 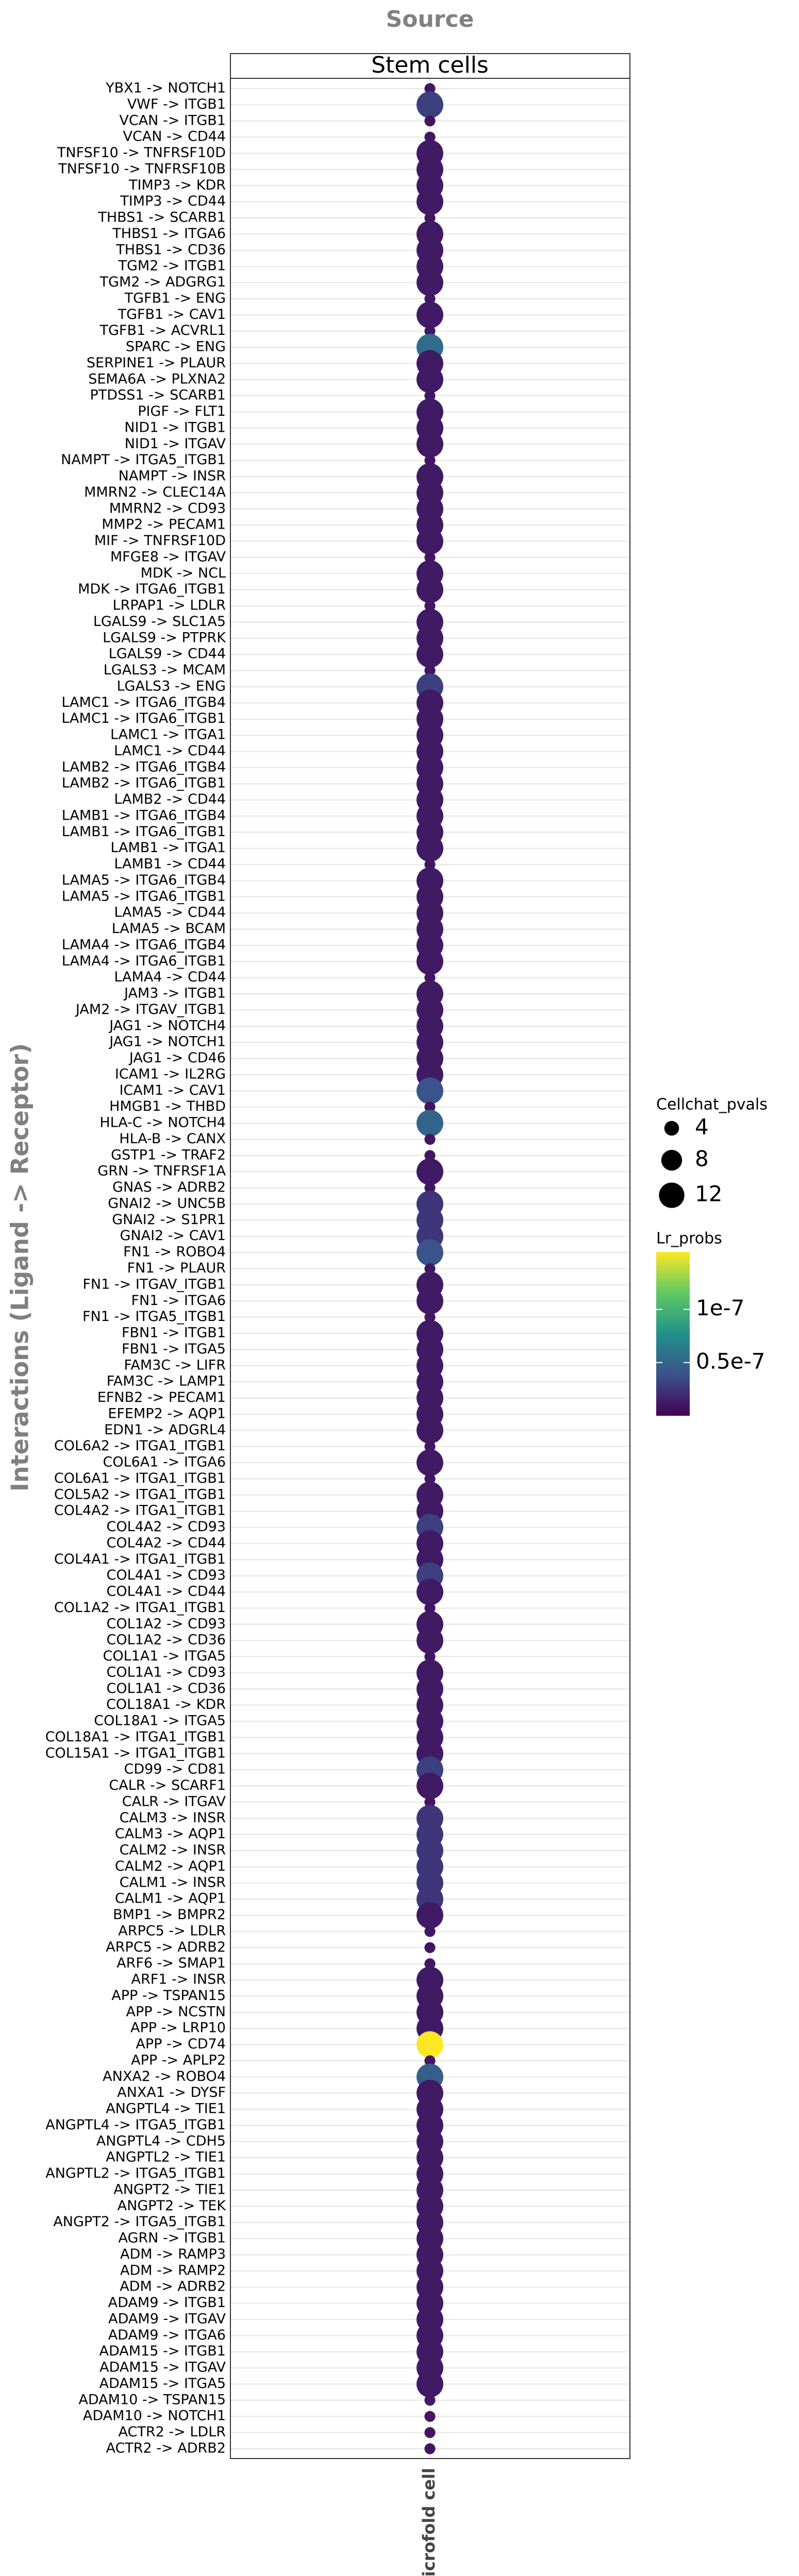 What do you see at coordinates (166, 2448) in the screenshot?
I see `y-tick-label: ACTR2 -> ADRB2` at bounding box center [166, 2448].